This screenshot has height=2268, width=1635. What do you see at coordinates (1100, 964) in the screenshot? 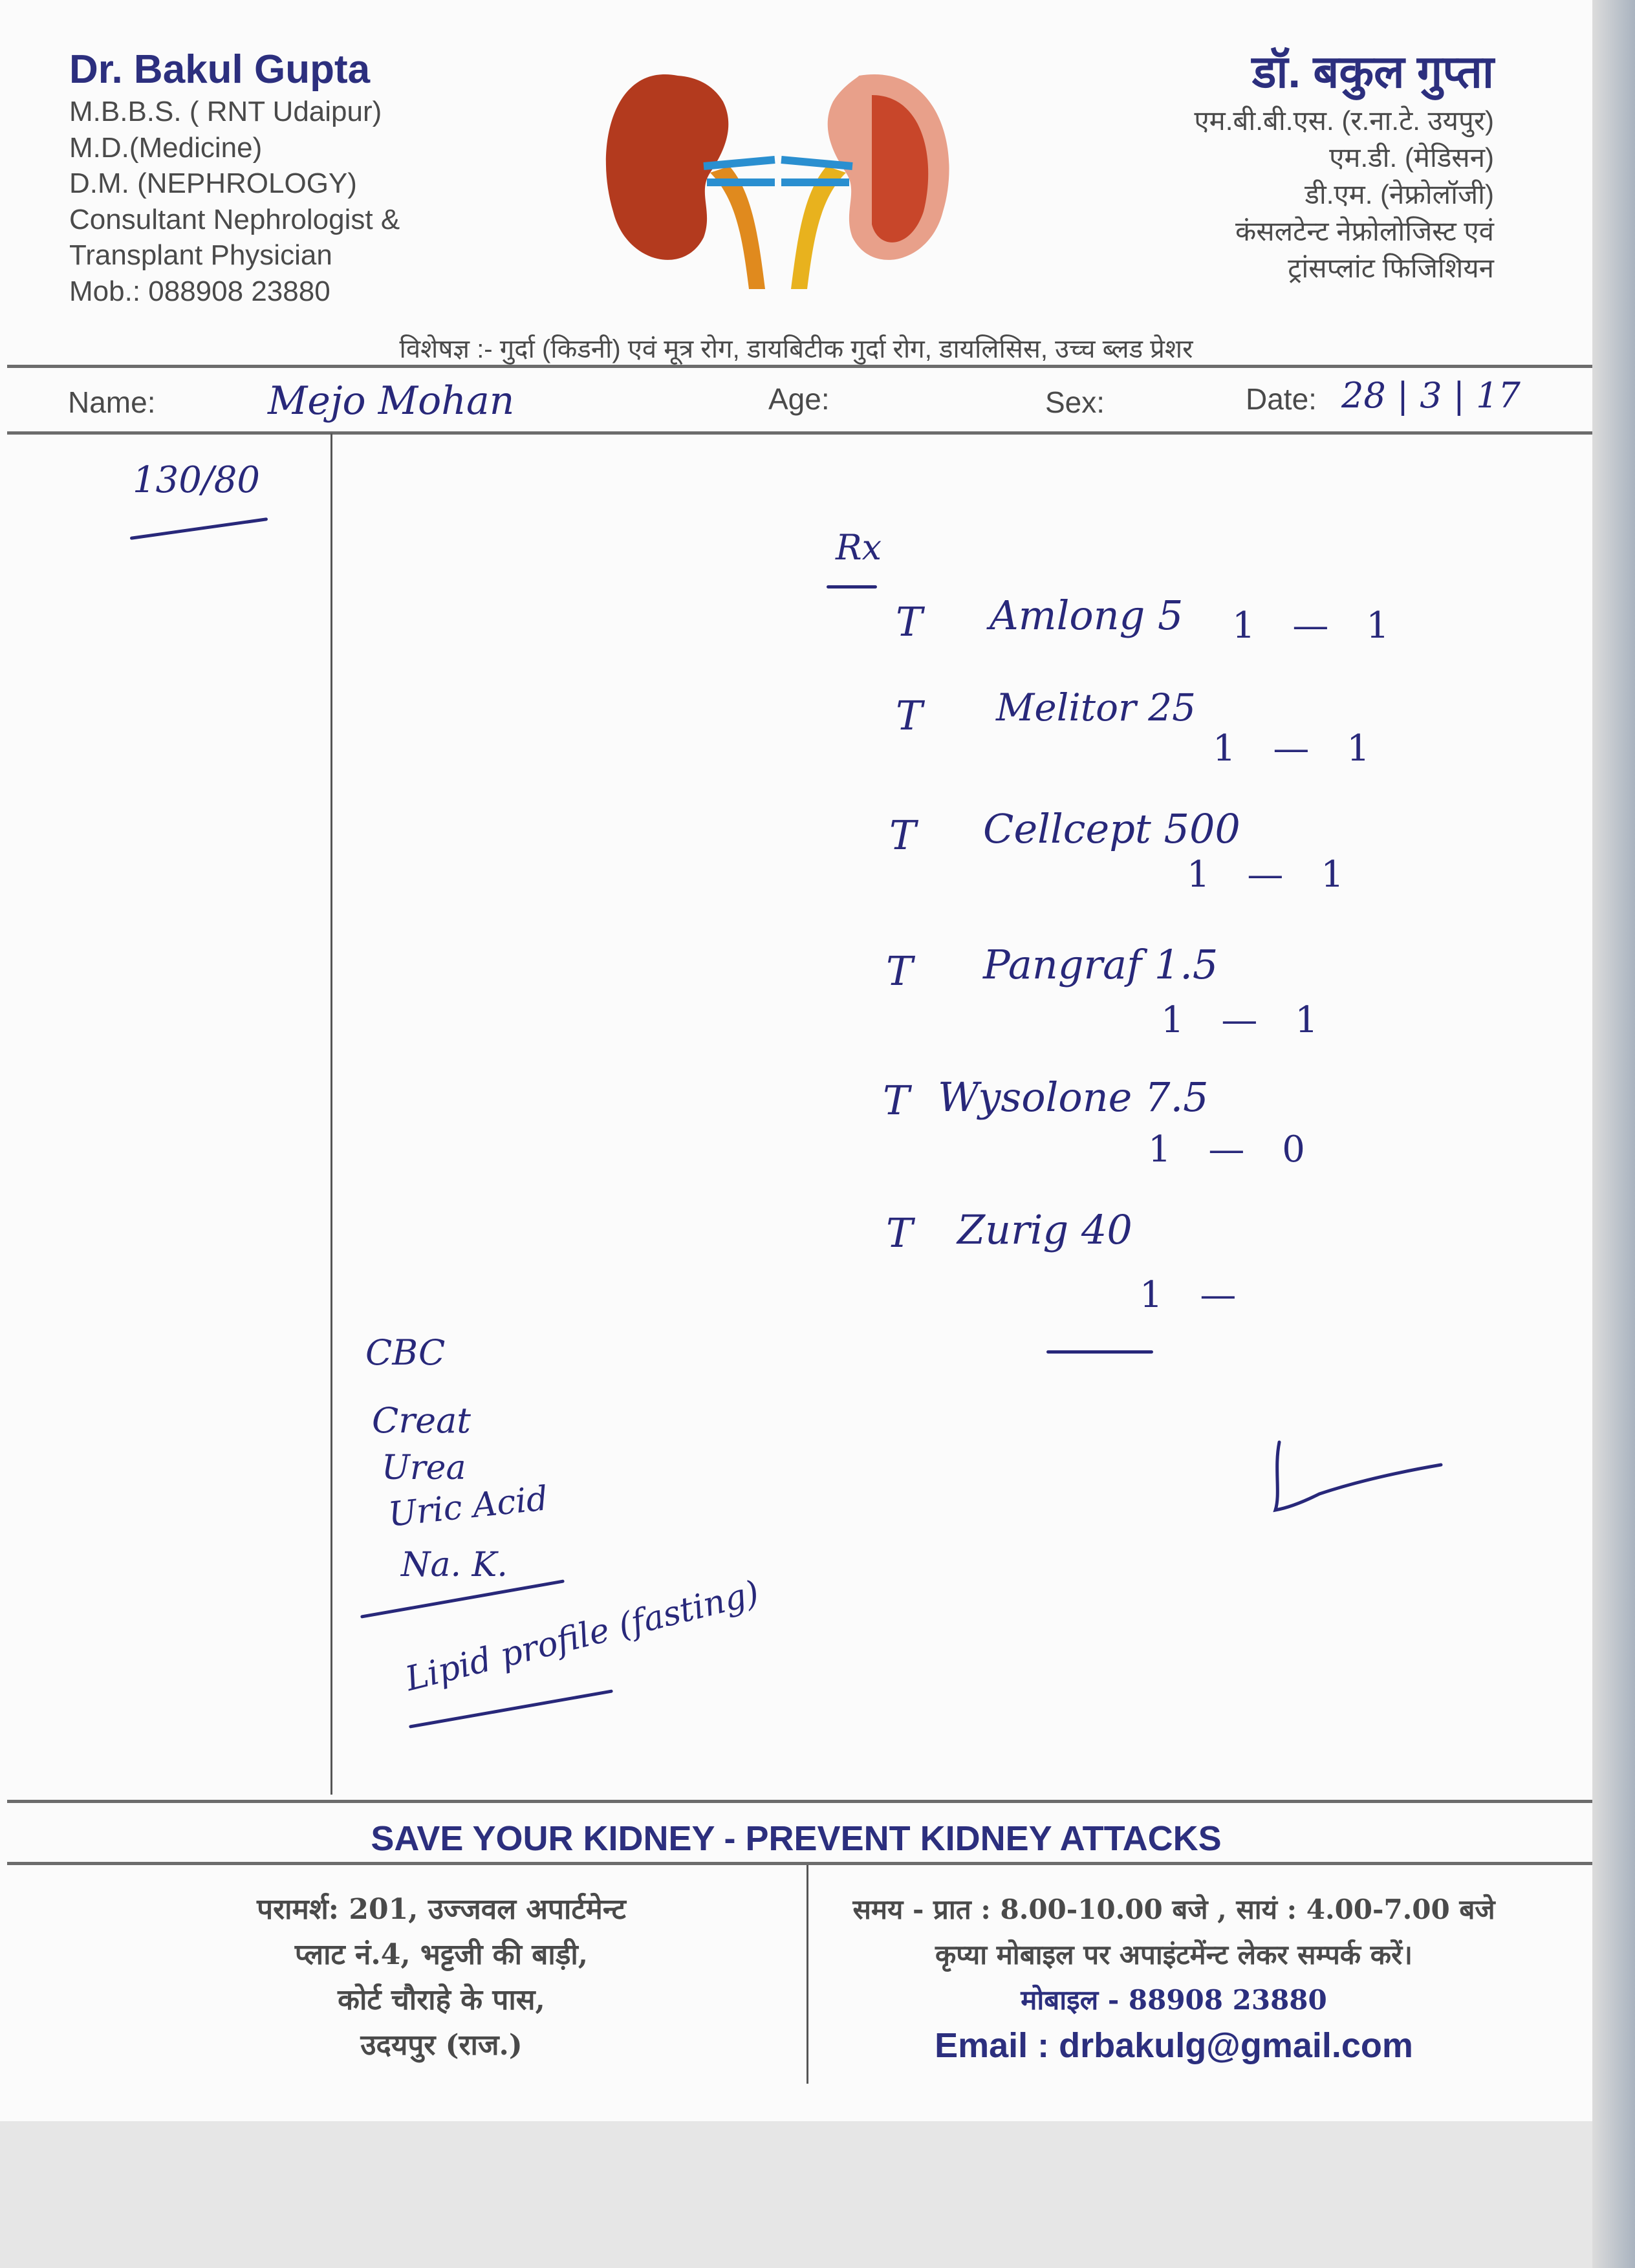
I see `medicine-name: Pangraf 1.5` at bounding box center [1100, 964].